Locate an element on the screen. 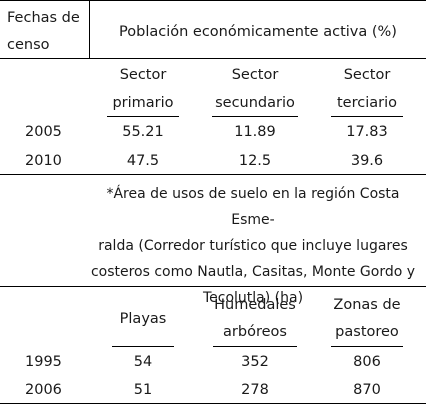 The height and width of the screenshot is (404, 426). table-cell-value: 54 is located at coordinates (143, 362).